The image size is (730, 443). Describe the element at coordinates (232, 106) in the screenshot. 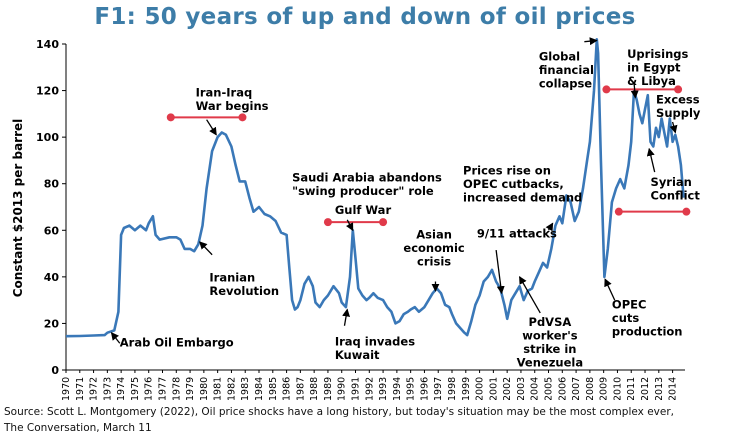

I see `annotation-line: War begins` at that location.